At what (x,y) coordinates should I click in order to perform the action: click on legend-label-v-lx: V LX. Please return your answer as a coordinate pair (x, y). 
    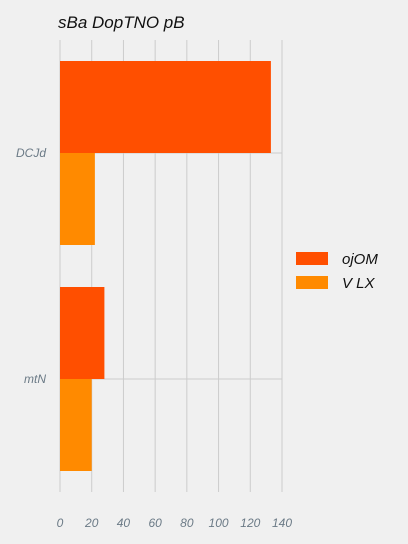
    Looking at the image, I should click on (359, 283).